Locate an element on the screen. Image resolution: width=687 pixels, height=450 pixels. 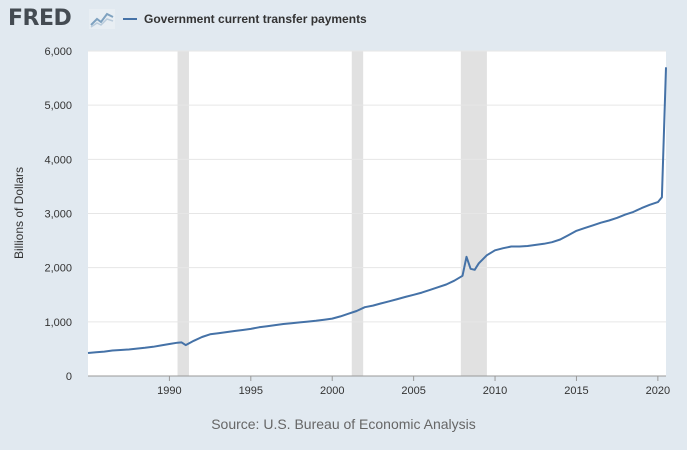
y-tick-label: 5,000 is located at coordinates (58, 106).